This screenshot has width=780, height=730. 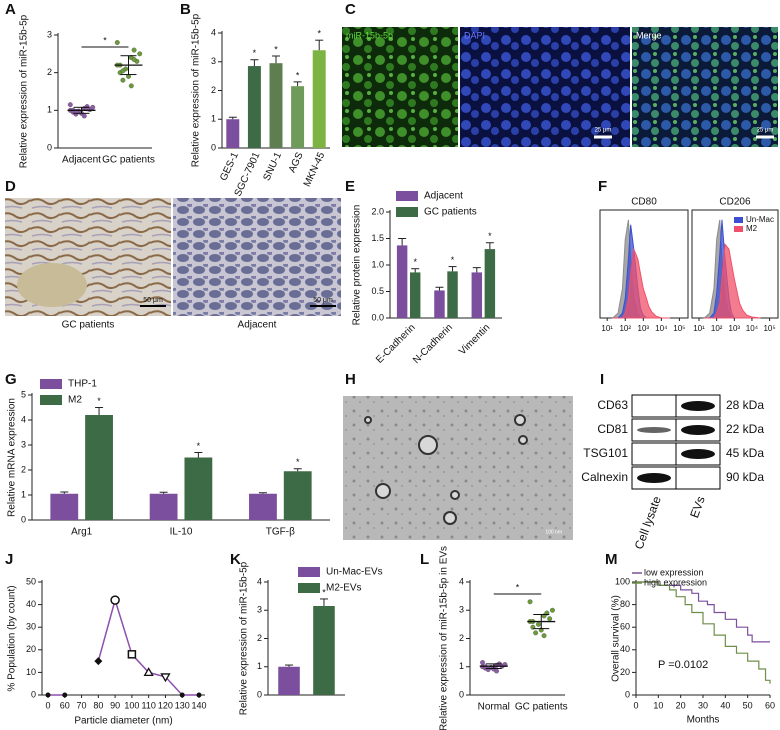 What do you see at coordinates (649, 35) in the screenshot?
I see `image-label: Merge` at bounding box center [649, 35].